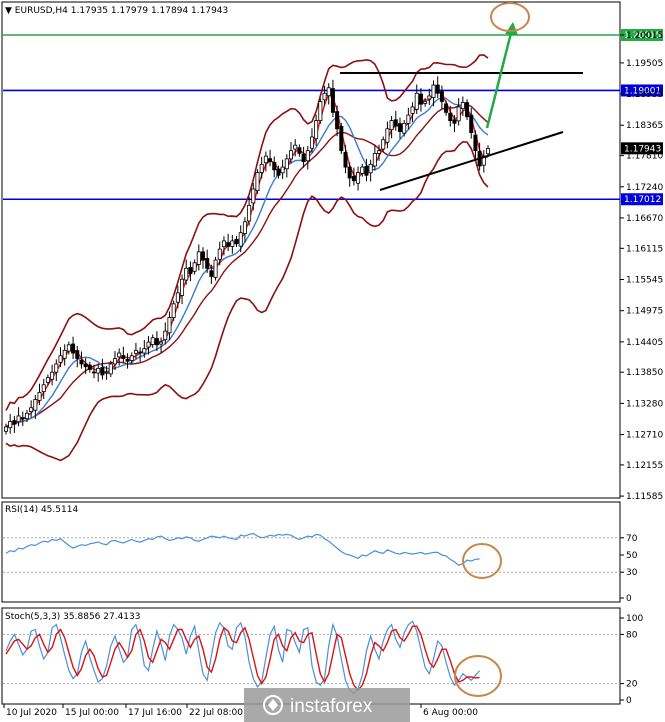 Image resolution: width=665 pixels, height=722 pixels. Describe the element at coordinates (92, 713) in the screenshot. I see `x-tick-label-1: 15 Jul 00:00` at that location.